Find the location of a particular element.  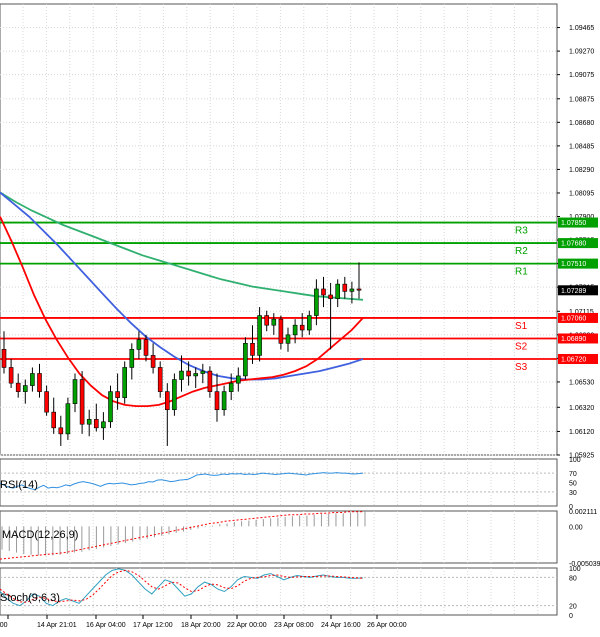

stoch-title: Stoch(9,6,3) is located at coordinates (30, 598).